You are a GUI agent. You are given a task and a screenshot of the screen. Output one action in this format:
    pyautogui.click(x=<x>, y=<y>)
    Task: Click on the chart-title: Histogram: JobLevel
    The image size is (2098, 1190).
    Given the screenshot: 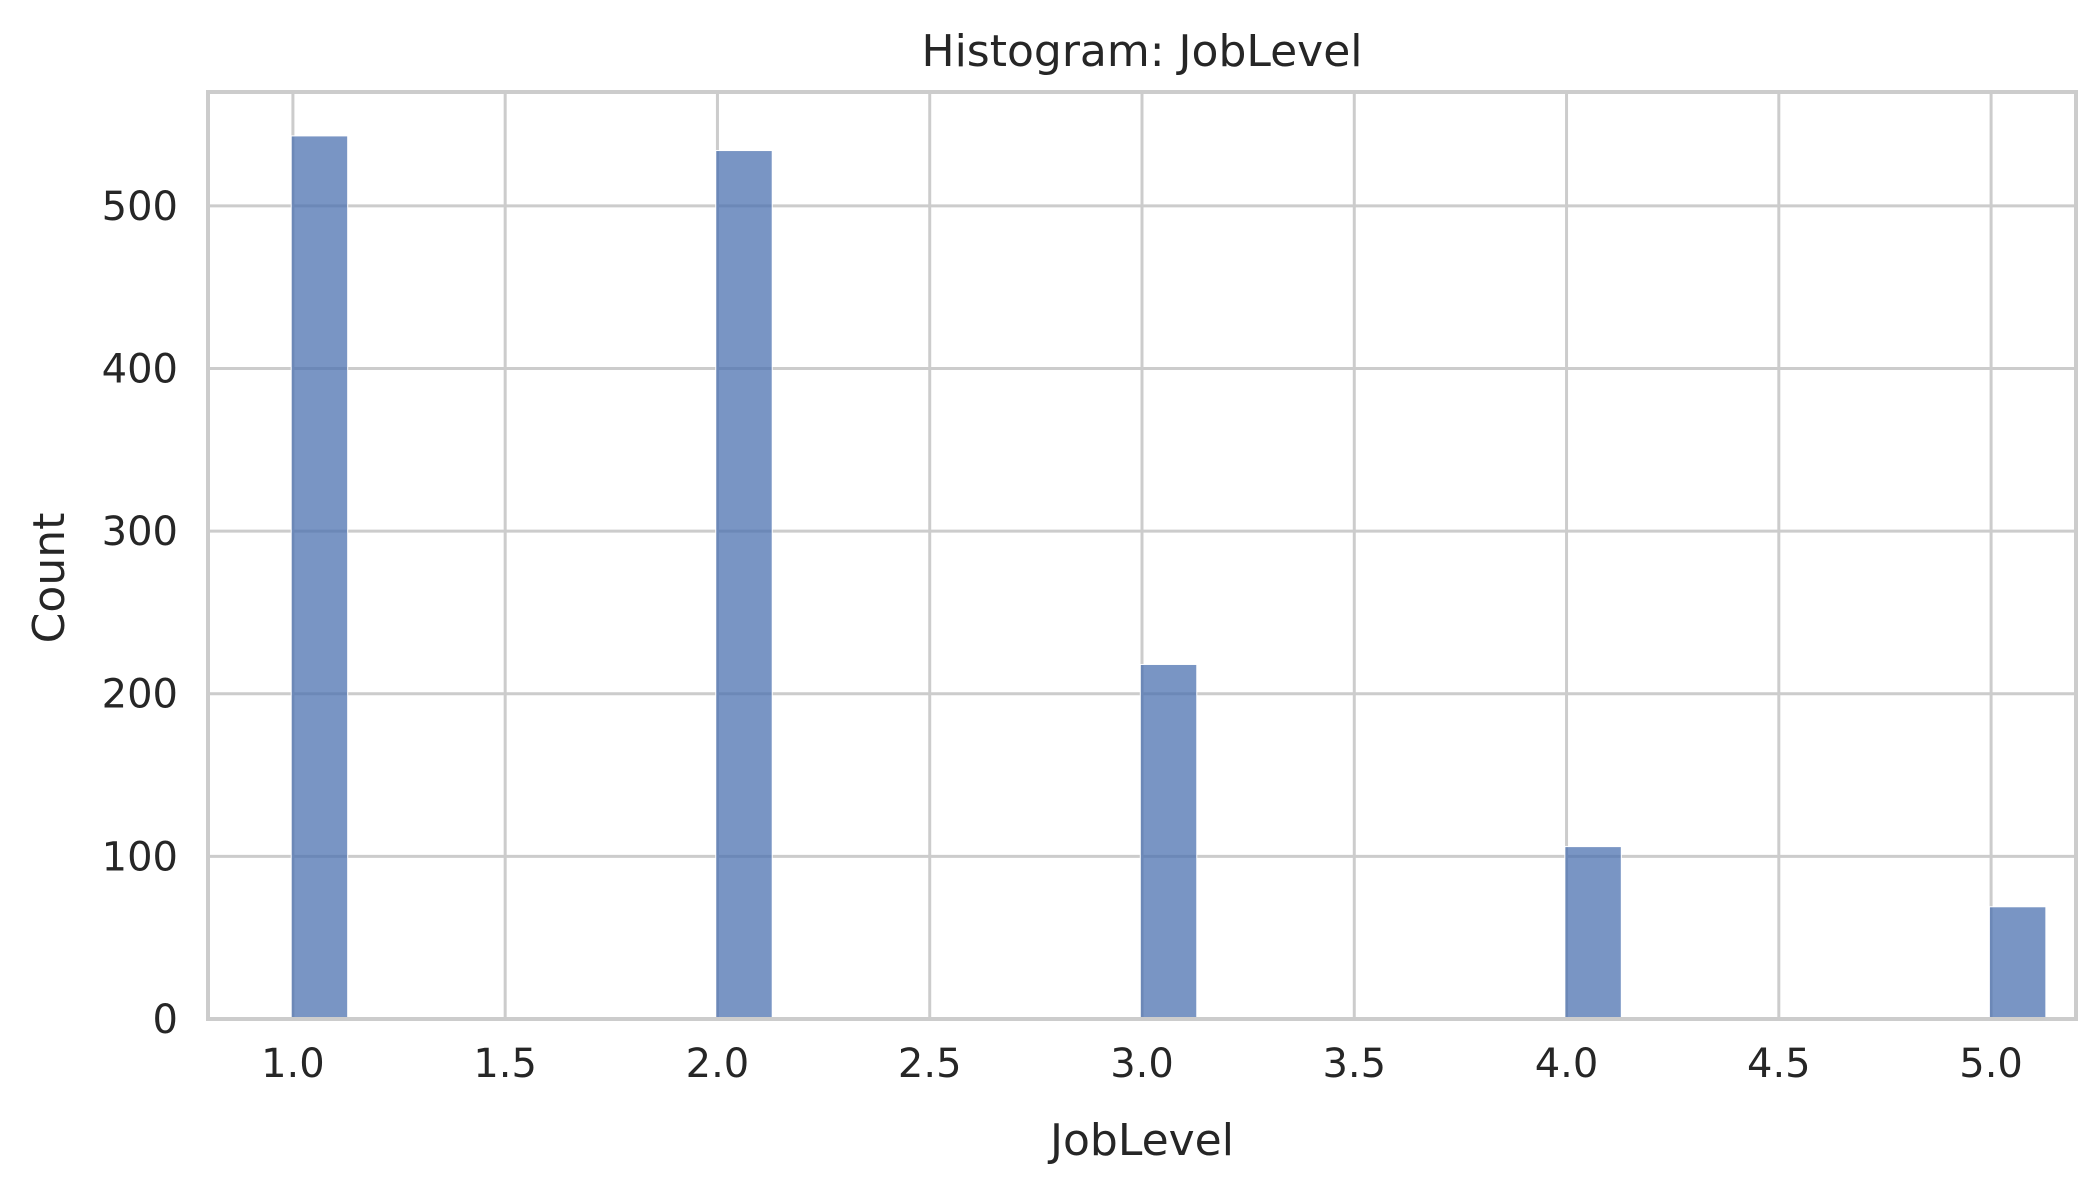 What is the action you would take?
    pyautogui.click(x=1141, y=51)
    